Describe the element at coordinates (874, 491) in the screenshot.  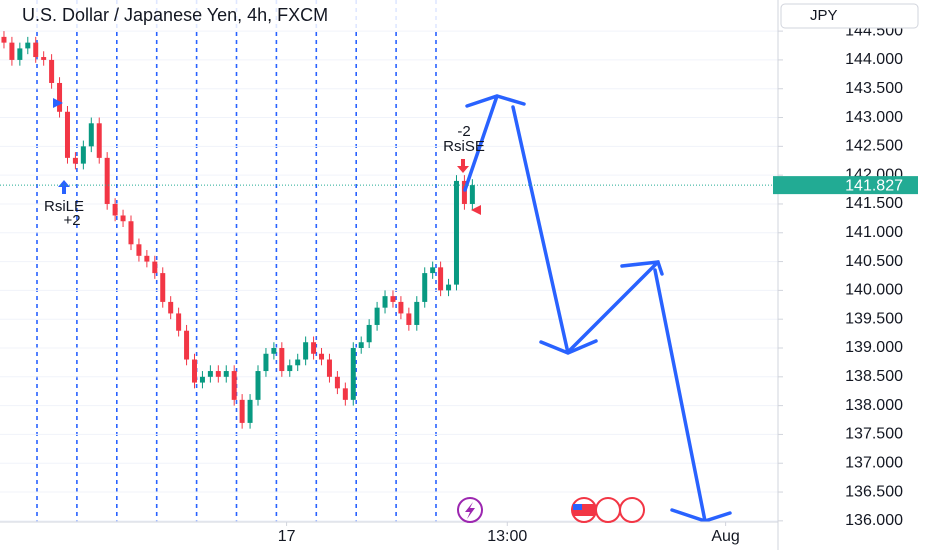
I see `y-tick-label: 136.500` at that location.